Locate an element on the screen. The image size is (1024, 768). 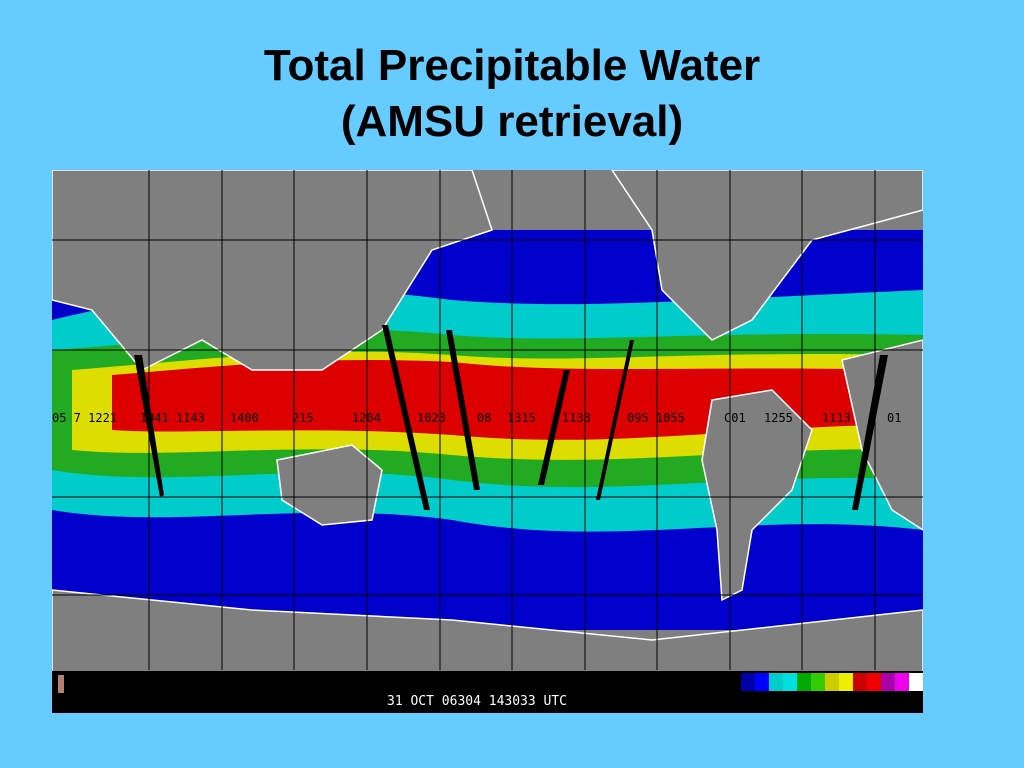
orbit-label: 215 is located at coordinates (303, 418).